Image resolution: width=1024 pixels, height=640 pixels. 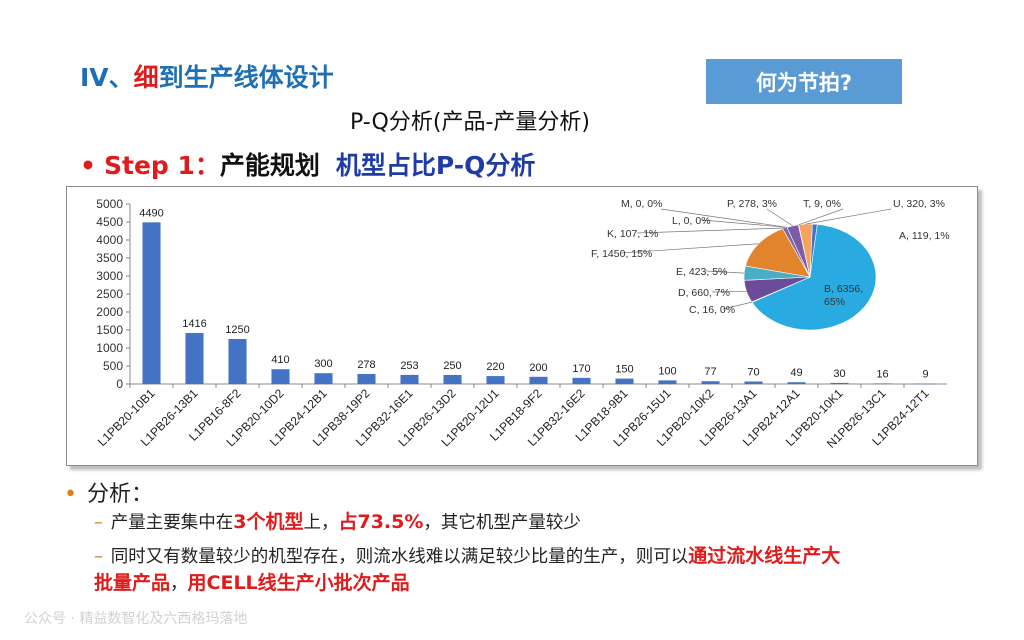 What do you see at coordinates (136, 619) in the screenshot?
I see `watermark: 公众号 · 精益数智化及六西格玛落地` at bounding box center [136, 619].